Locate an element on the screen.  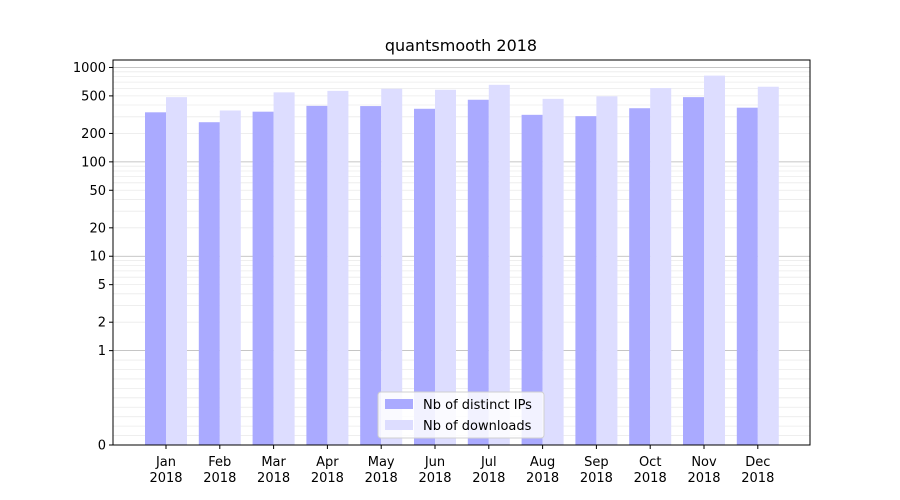
y-tick-label: 200 is located at coordinates (93, 134).